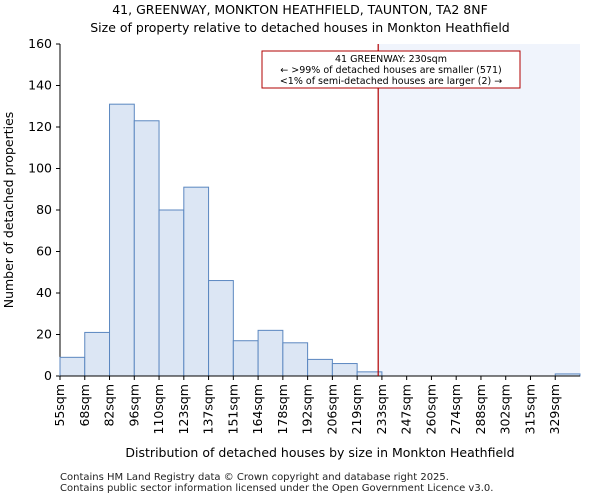 This screenshot has width=600, height=500. Describe the element at coordinates (391, 59) in the screenshot. I see `annotation-line-1: 41 GREENWAY: 230sqm` at that location.